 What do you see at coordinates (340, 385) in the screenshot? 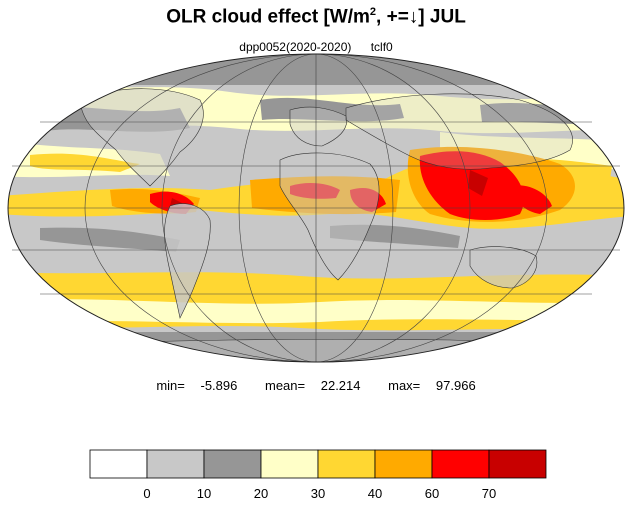
I see `mean-value: 22.214` at bounding box center [340, 385].